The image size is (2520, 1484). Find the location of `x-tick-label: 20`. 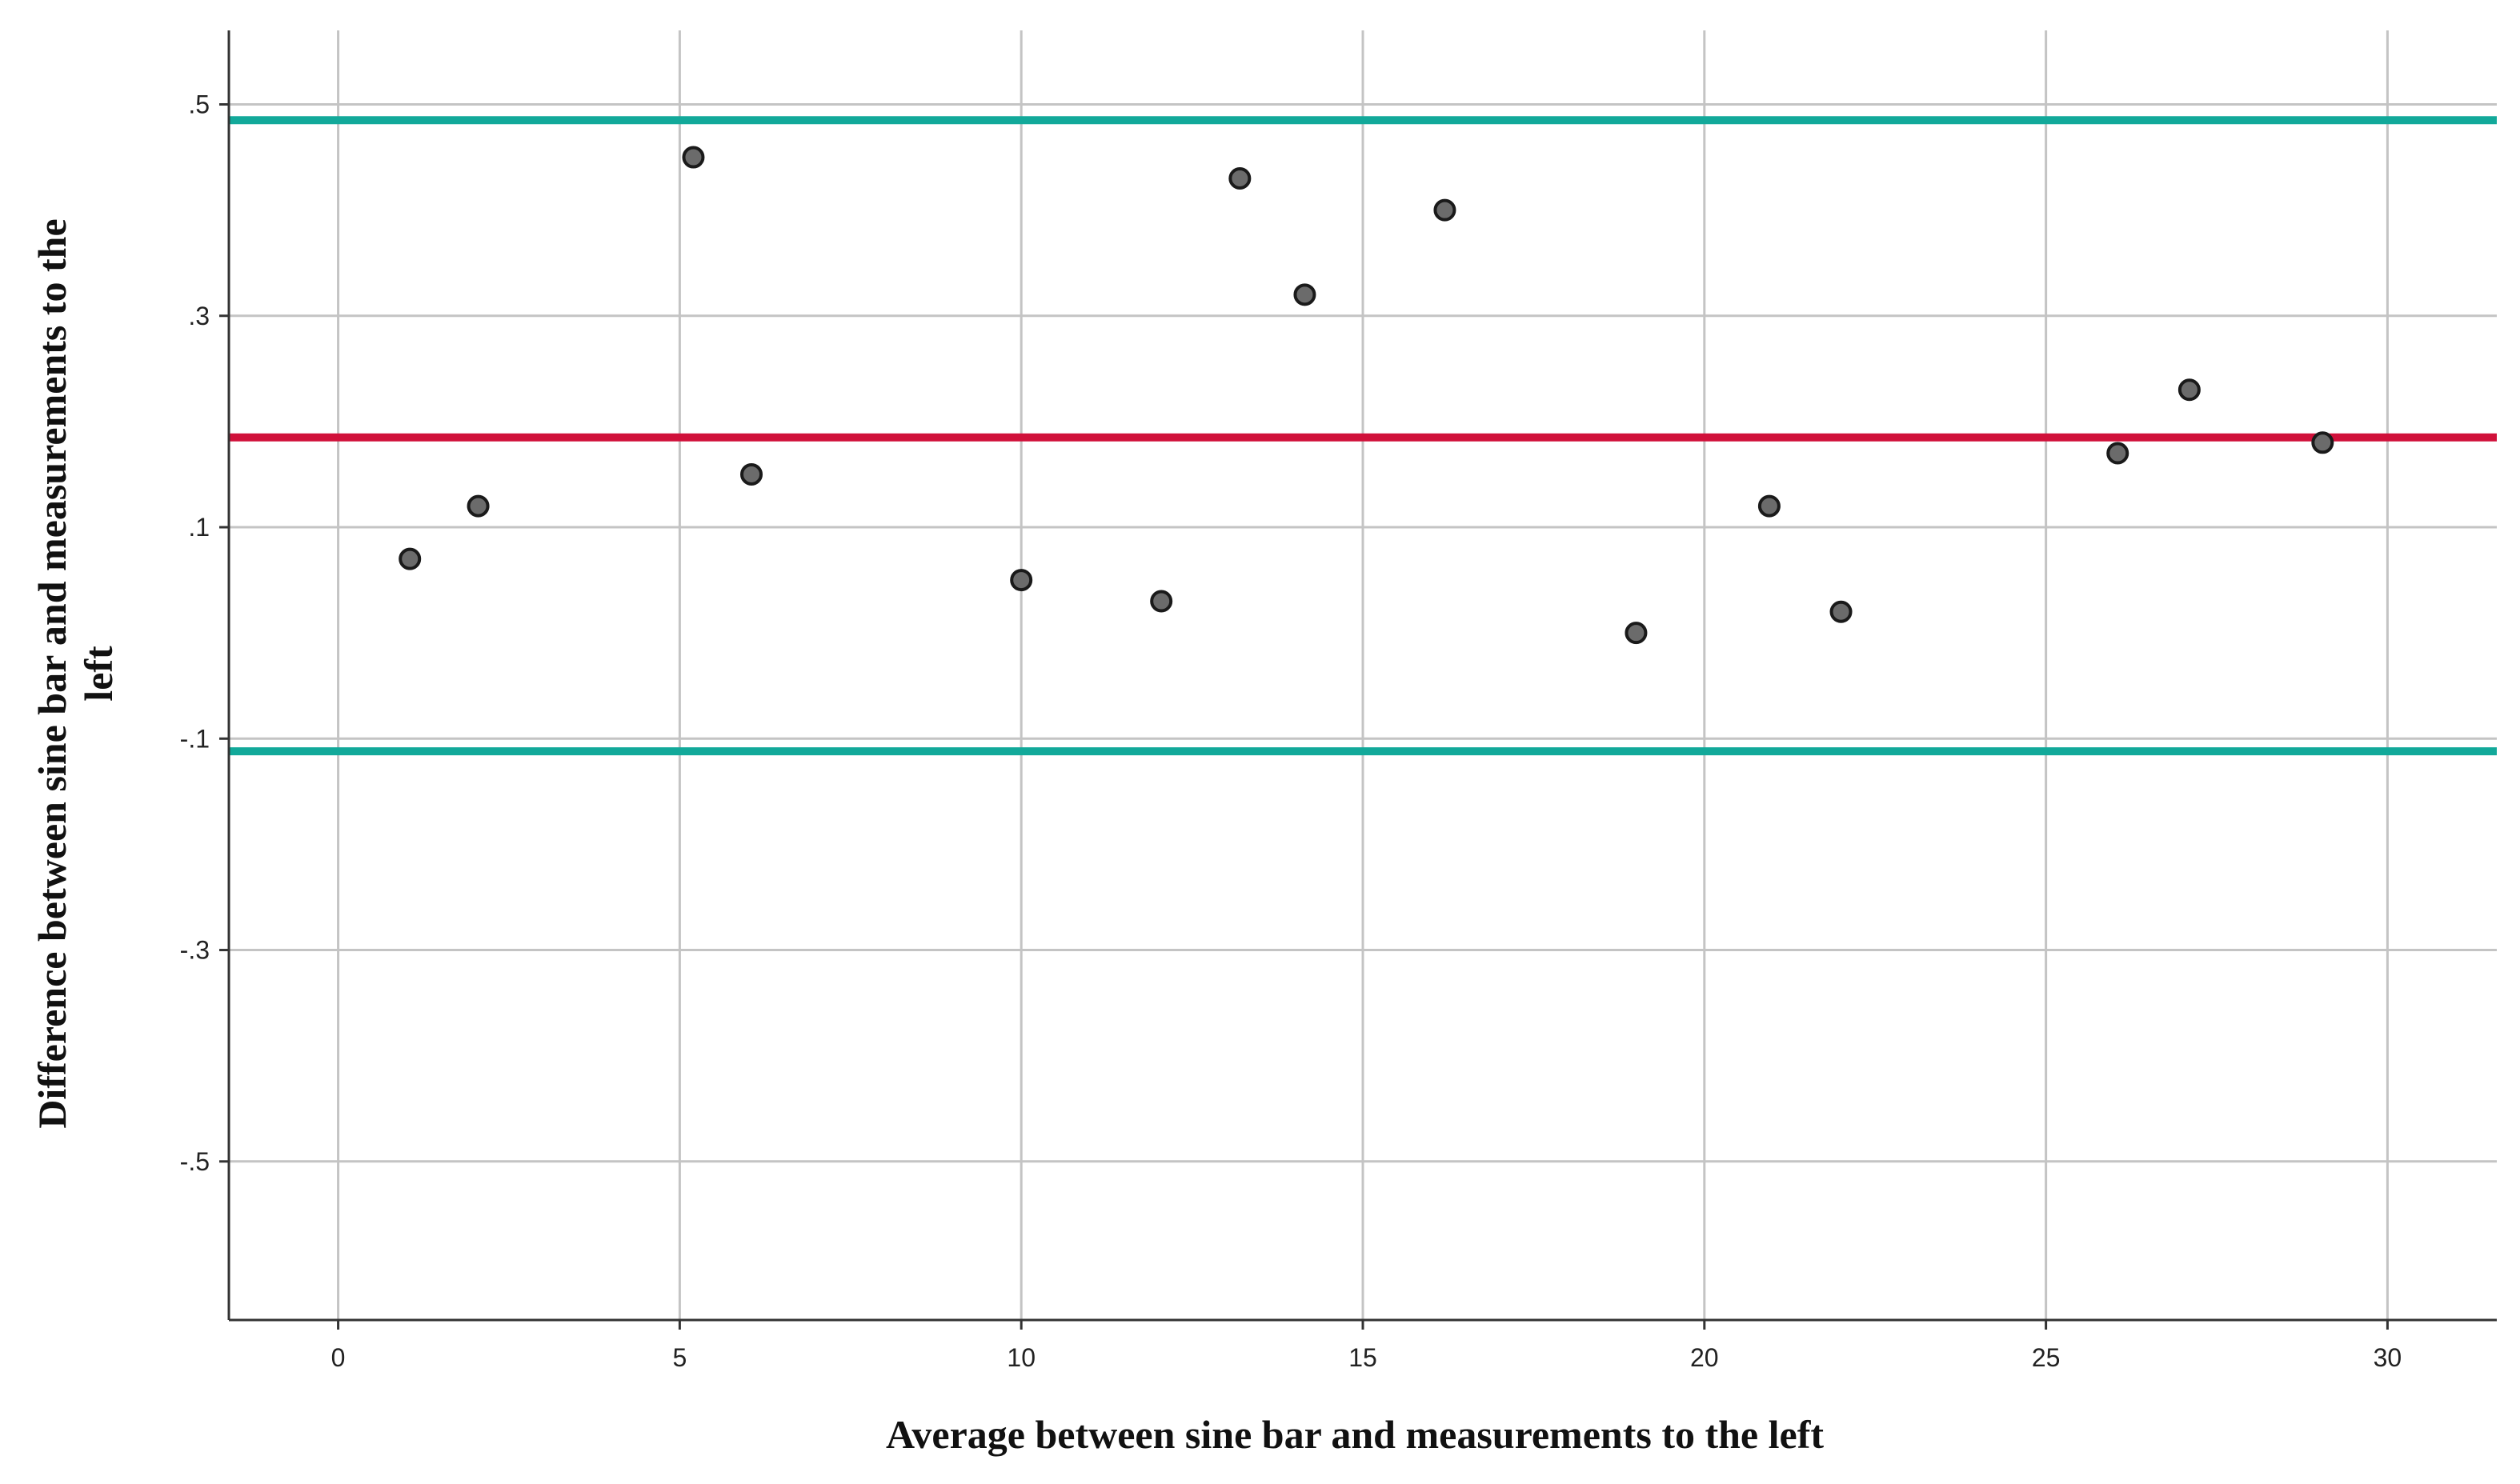

x-tick-label: 20 is located at coordinates (1704, 1357).